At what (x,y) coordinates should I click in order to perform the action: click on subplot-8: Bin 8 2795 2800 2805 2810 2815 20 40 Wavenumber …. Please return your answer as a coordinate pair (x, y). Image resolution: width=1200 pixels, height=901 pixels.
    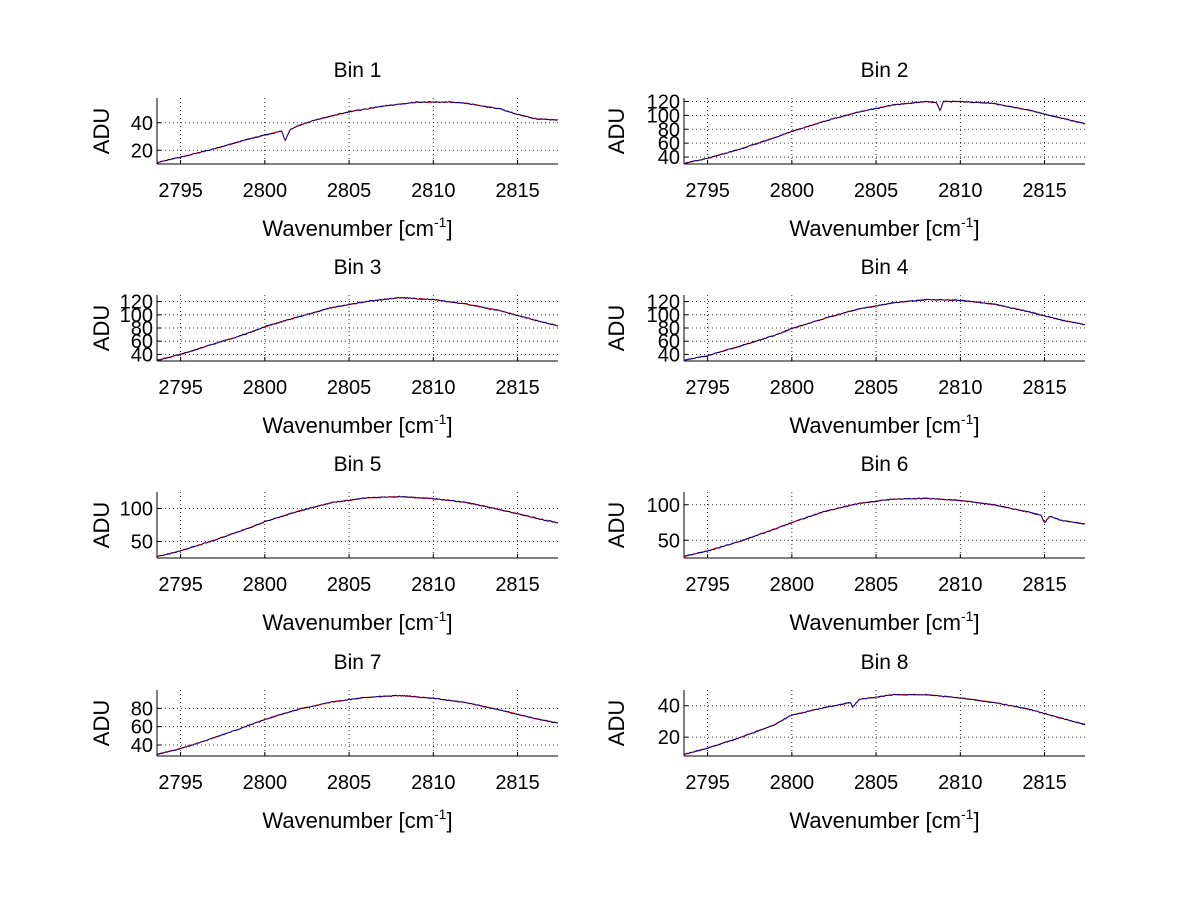
    Looking at the image, I should click on (845, 742).